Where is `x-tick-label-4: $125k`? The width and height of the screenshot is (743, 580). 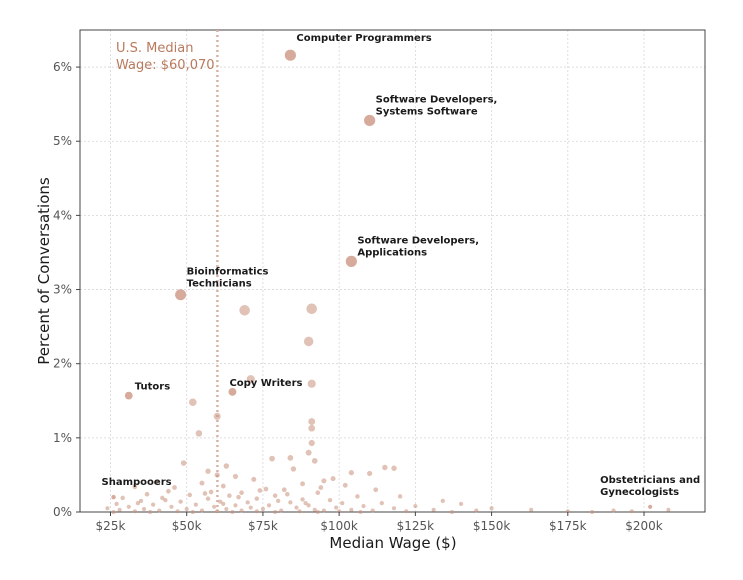 x-tick-label-4: $125k is located at coordinates (416, 526).